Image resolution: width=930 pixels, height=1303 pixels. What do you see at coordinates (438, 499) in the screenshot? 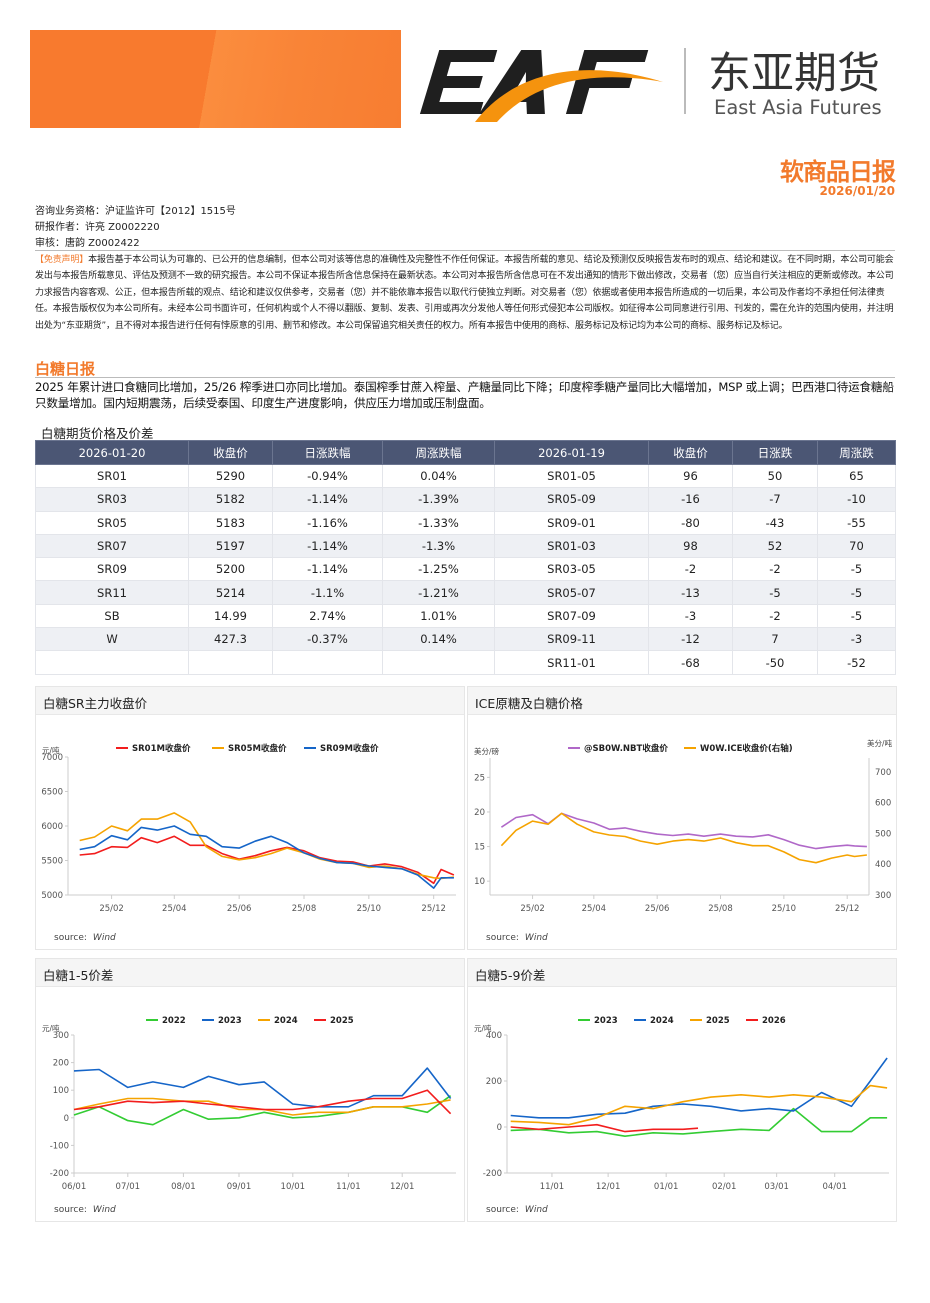
I see `table-cell: -1.39%` at bounding box center [438, 499].